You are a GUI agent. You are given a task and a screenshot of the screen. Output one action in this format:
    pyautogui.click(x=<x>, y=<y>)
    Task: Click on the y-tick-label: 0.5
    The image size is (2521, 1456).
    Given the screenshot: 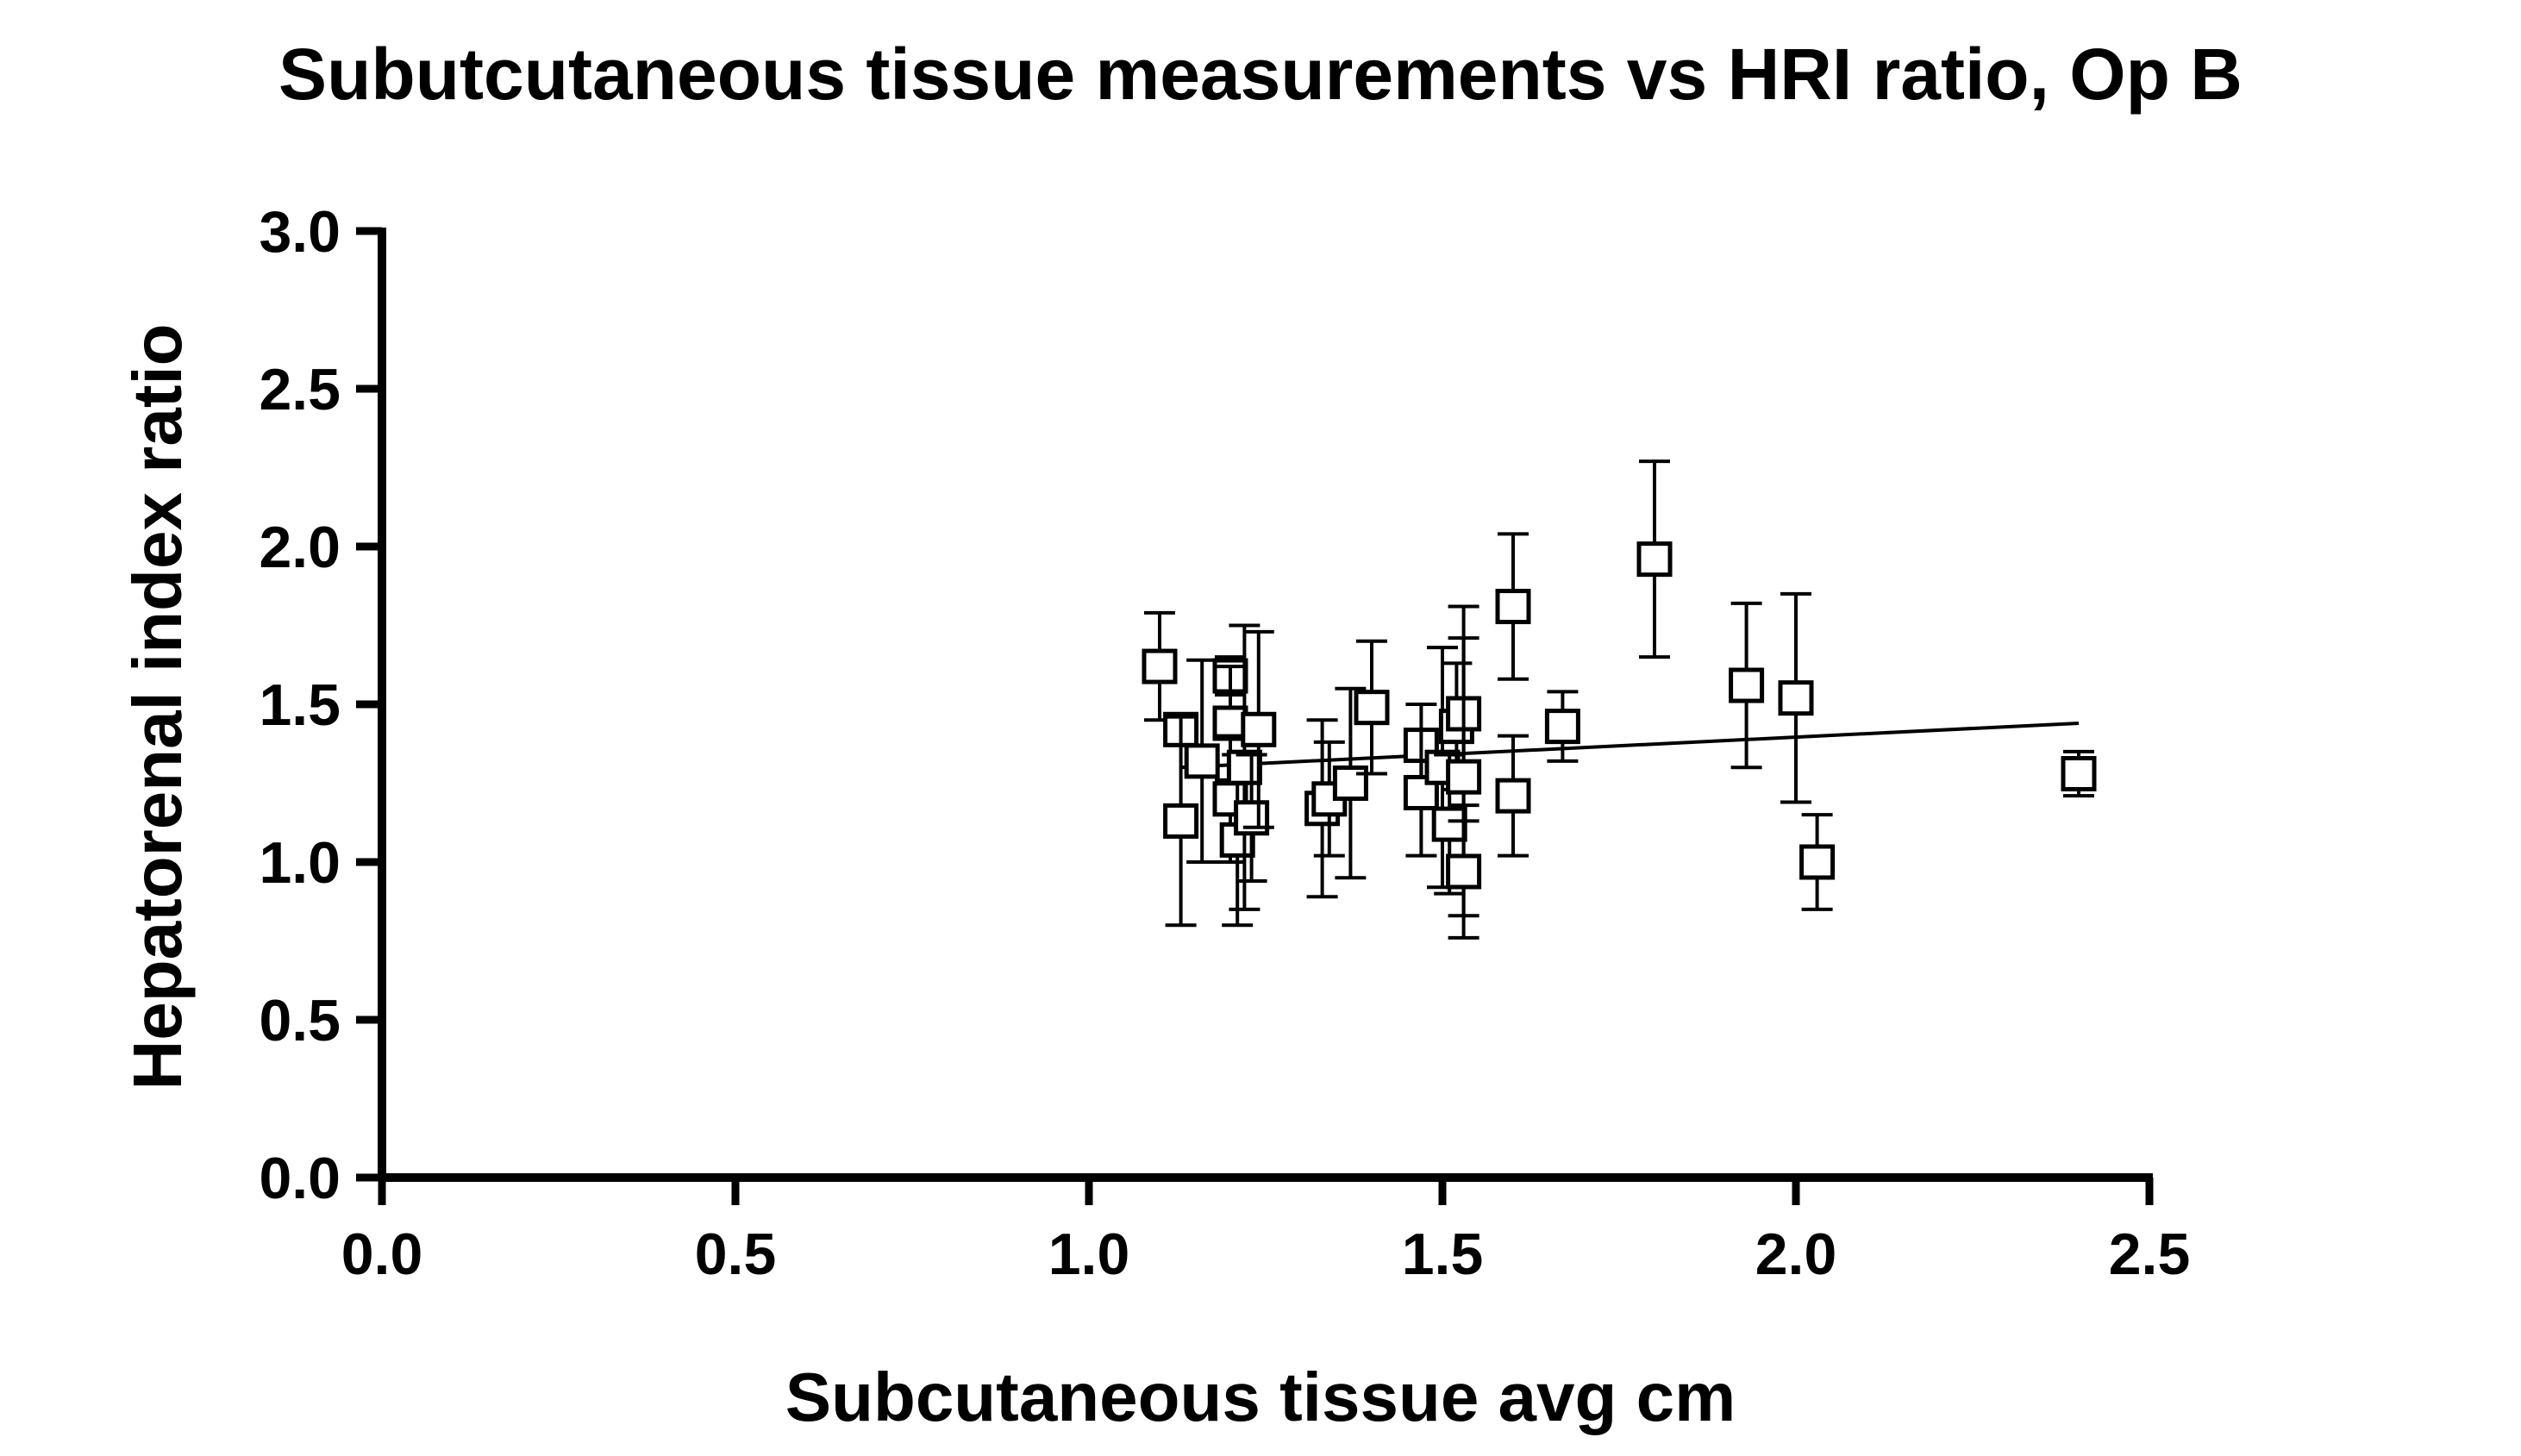 What is the action you would take?
    pyautogui.click(x=300, y=1021)
    